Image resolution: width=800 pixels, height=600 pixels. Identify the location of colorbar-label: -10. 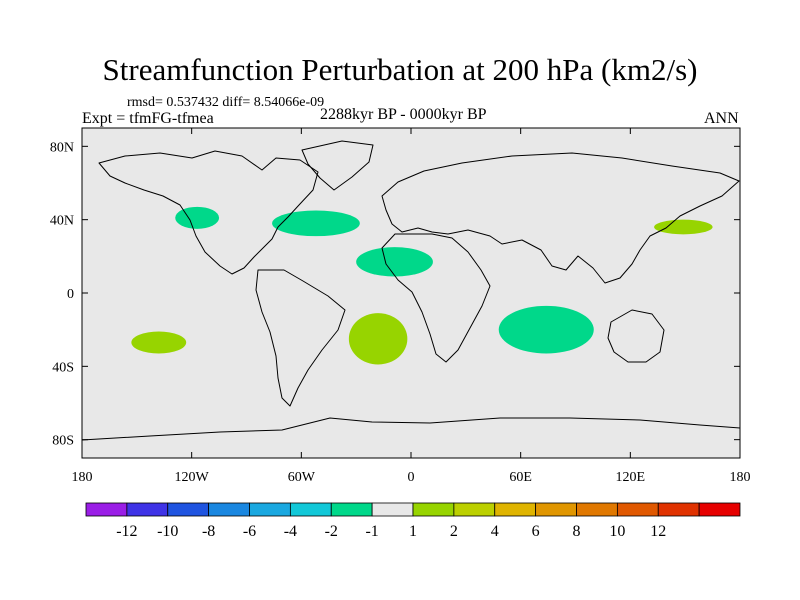
(167, 531).